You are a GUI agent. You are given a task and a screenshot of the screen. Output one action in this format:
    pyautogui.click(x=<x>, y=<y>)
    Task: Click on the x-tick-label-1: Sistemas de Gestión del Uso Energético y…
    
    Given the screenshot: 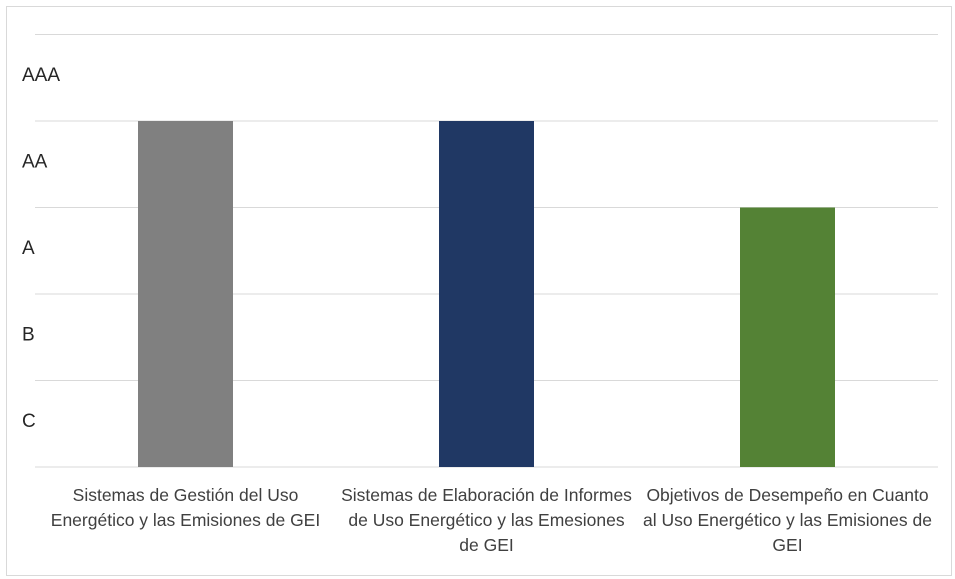 What is the action you would take?
    pyautogui.click(x=185, y=507)
    